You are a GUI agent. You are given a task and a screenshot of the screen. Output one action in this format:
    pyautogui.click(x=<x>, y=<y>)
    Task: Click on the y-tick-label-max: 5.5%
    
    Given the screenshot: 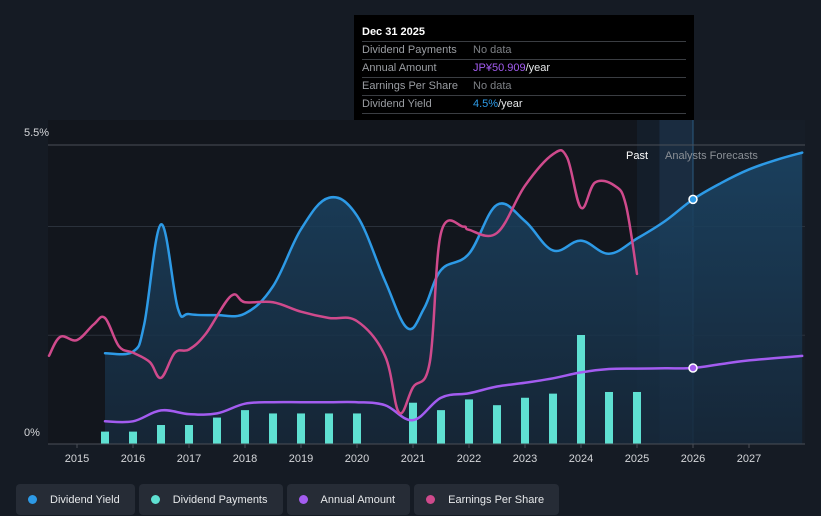 What is the action you would take?
    pyautogui.click(x=36, y=133)
    